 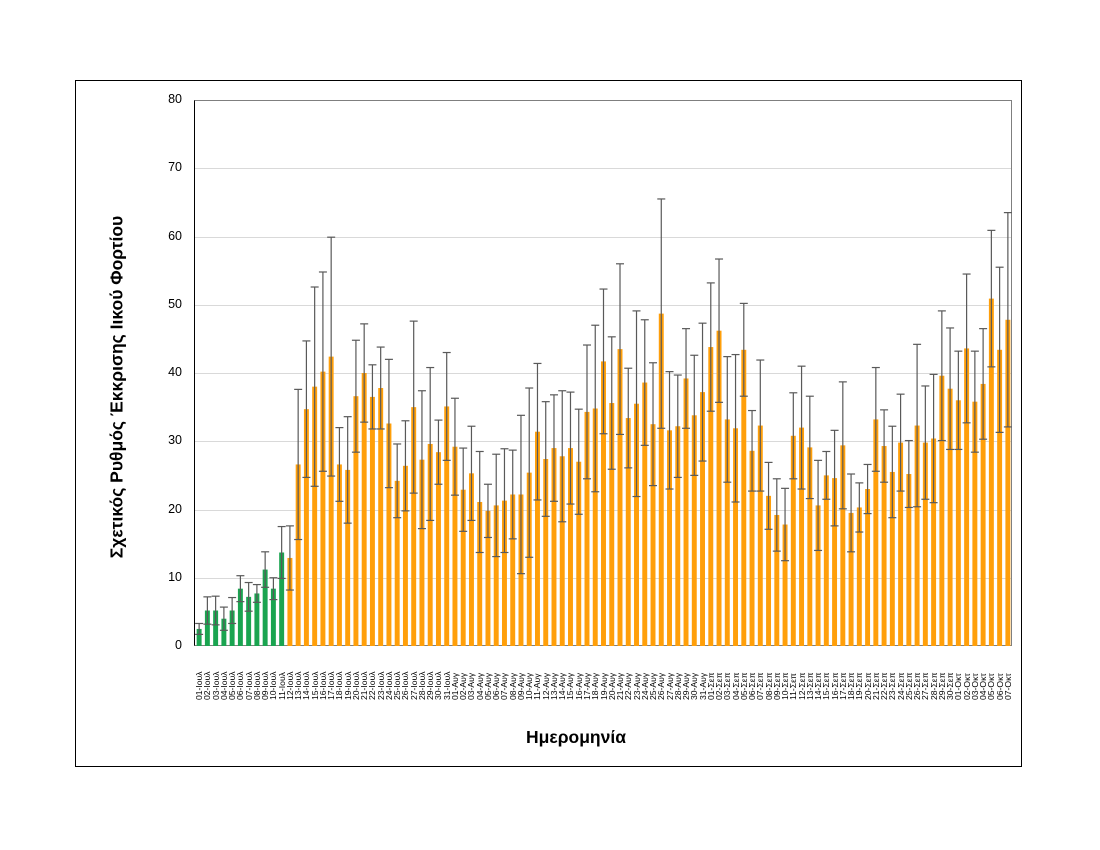 What do you see at coordinates (175, 440) in the screenshot?
I see `y-tick-label: 30` at bounding box center [175, 440].